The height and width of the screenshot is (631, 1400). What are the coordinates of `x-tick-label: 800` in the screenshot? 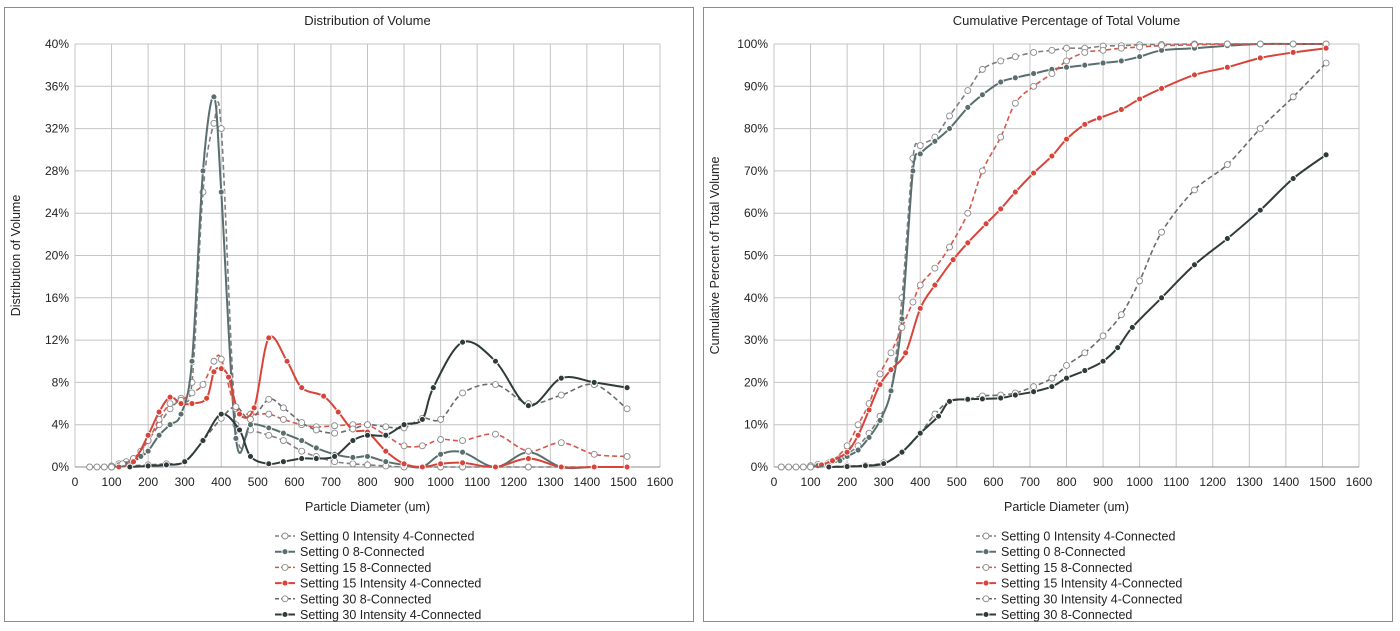 It's located at (367, 482).